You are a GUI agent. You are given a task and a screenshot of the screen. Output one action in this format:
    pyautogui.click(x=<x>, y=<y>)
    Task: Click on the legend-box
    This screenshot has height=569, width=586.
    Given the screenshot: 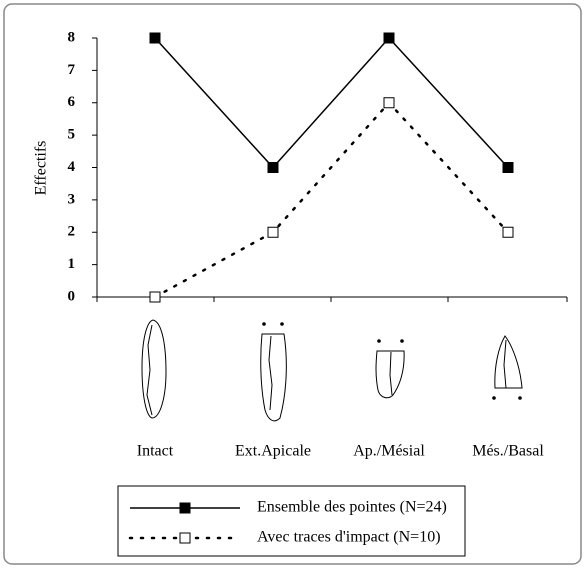 What is the action you would take?
    pyautogui.click(x=291, y=521)
    